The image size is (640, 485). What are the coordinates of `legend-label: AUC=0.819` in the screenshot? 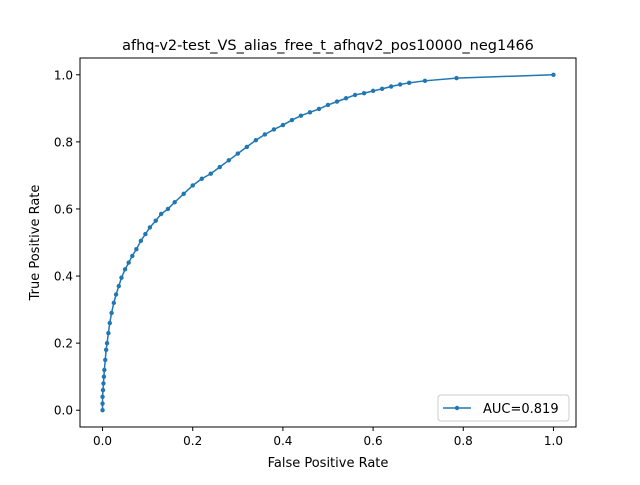 It's located at (521, 409).